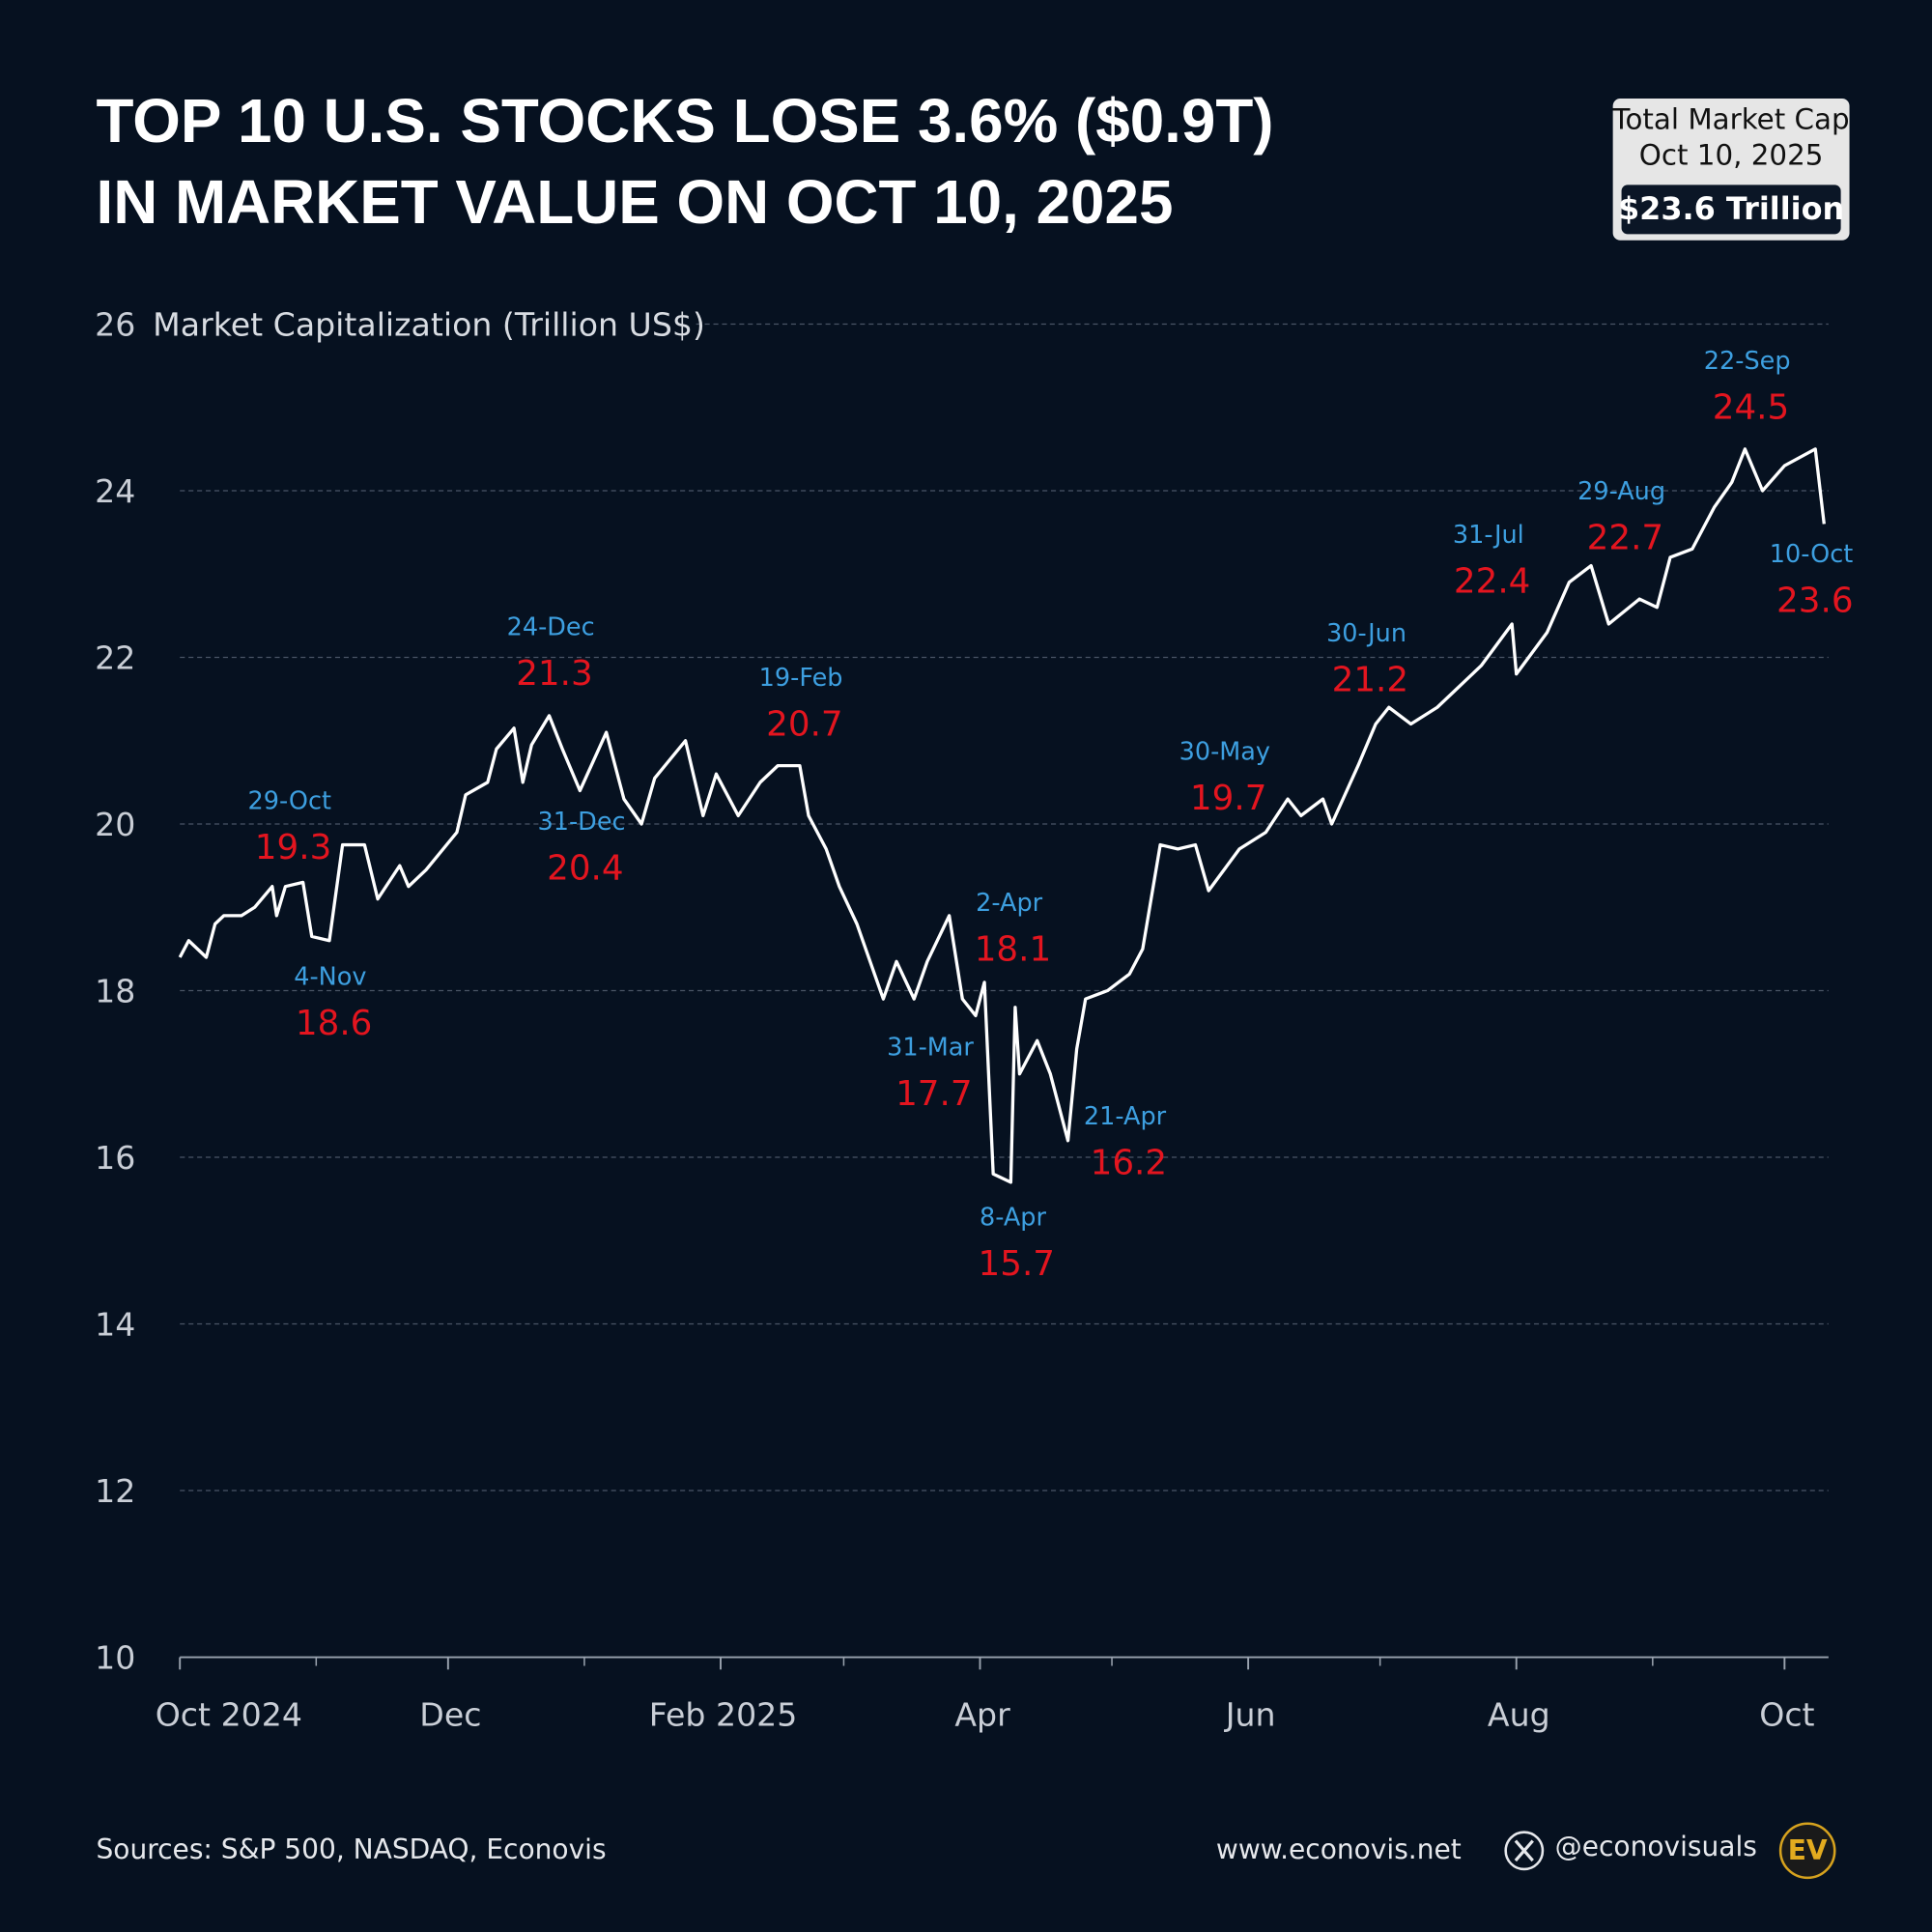  What do you see at coordinates (115, 1325) in the screenshot?
I see `y-tick-label: 14` at bounding box center [115, 1325].